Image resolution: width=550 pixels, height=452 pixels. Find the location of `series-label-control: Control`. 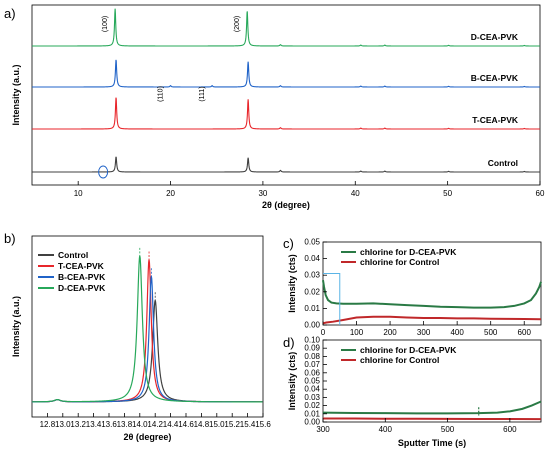

series-label-control: Control is located at coordinates (503, 163).